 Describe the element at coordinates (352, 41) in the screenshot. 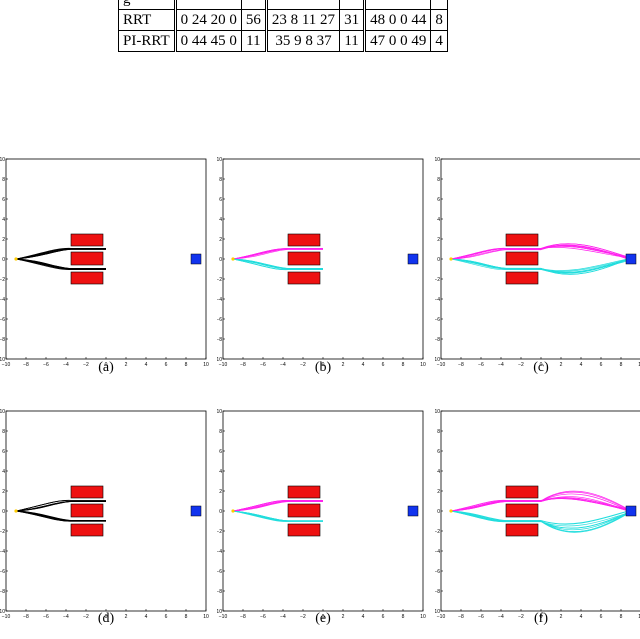

I see `table-cell: 11` at that location.